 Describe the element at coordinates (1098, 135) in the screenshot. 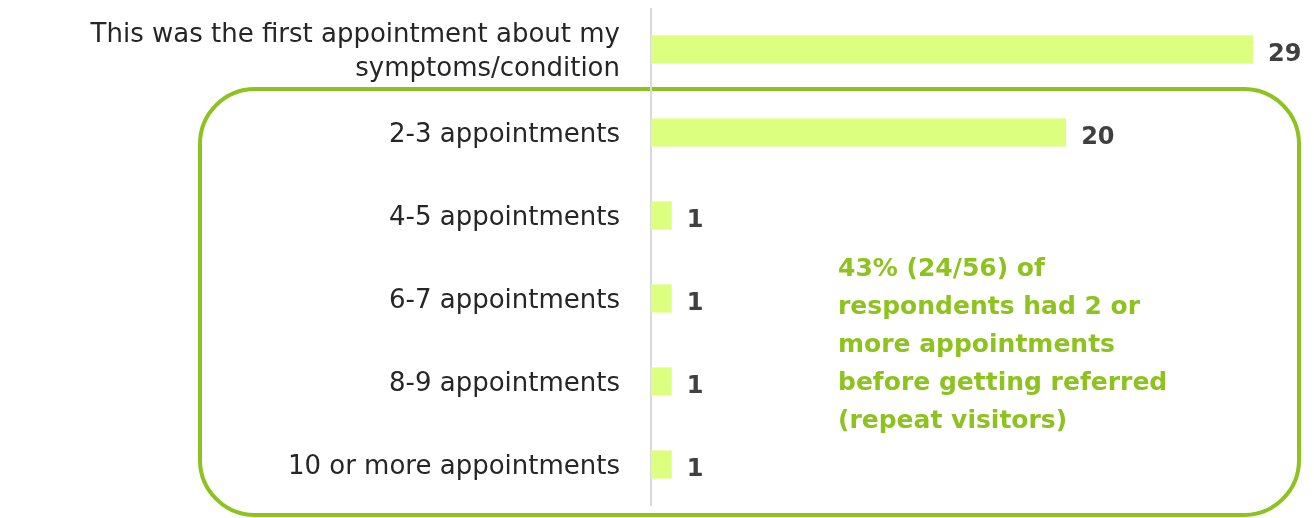

I see `data-label: 20` at that location.